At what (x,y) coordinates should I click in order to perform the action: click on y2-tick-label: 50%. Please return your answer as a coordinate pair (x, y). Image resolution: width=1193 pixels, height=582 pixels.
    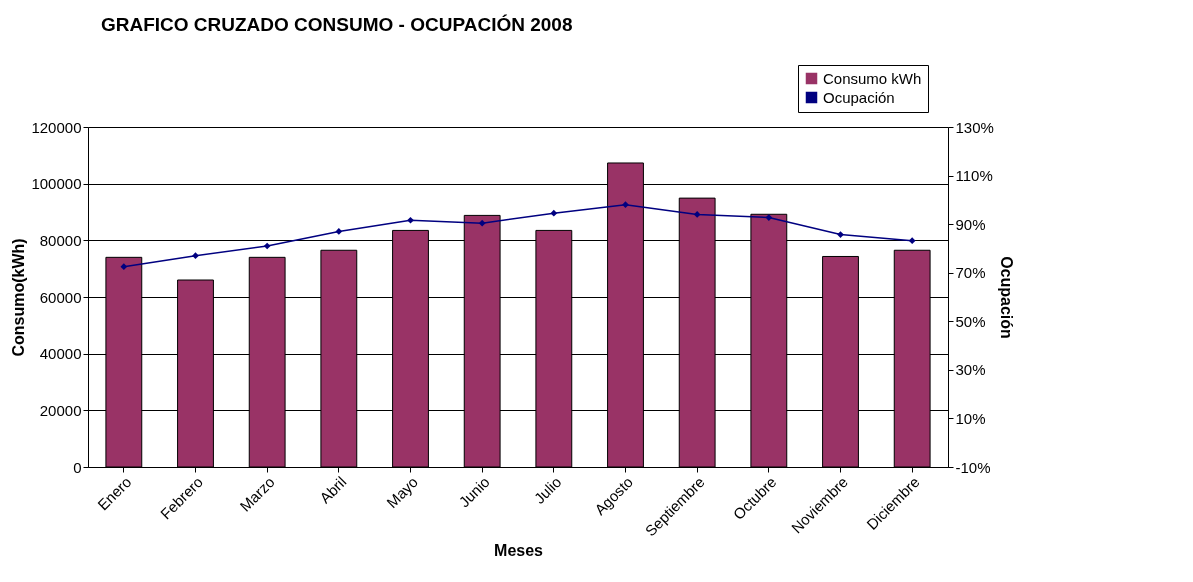
    Looking at the image, I should click on (970, 321).